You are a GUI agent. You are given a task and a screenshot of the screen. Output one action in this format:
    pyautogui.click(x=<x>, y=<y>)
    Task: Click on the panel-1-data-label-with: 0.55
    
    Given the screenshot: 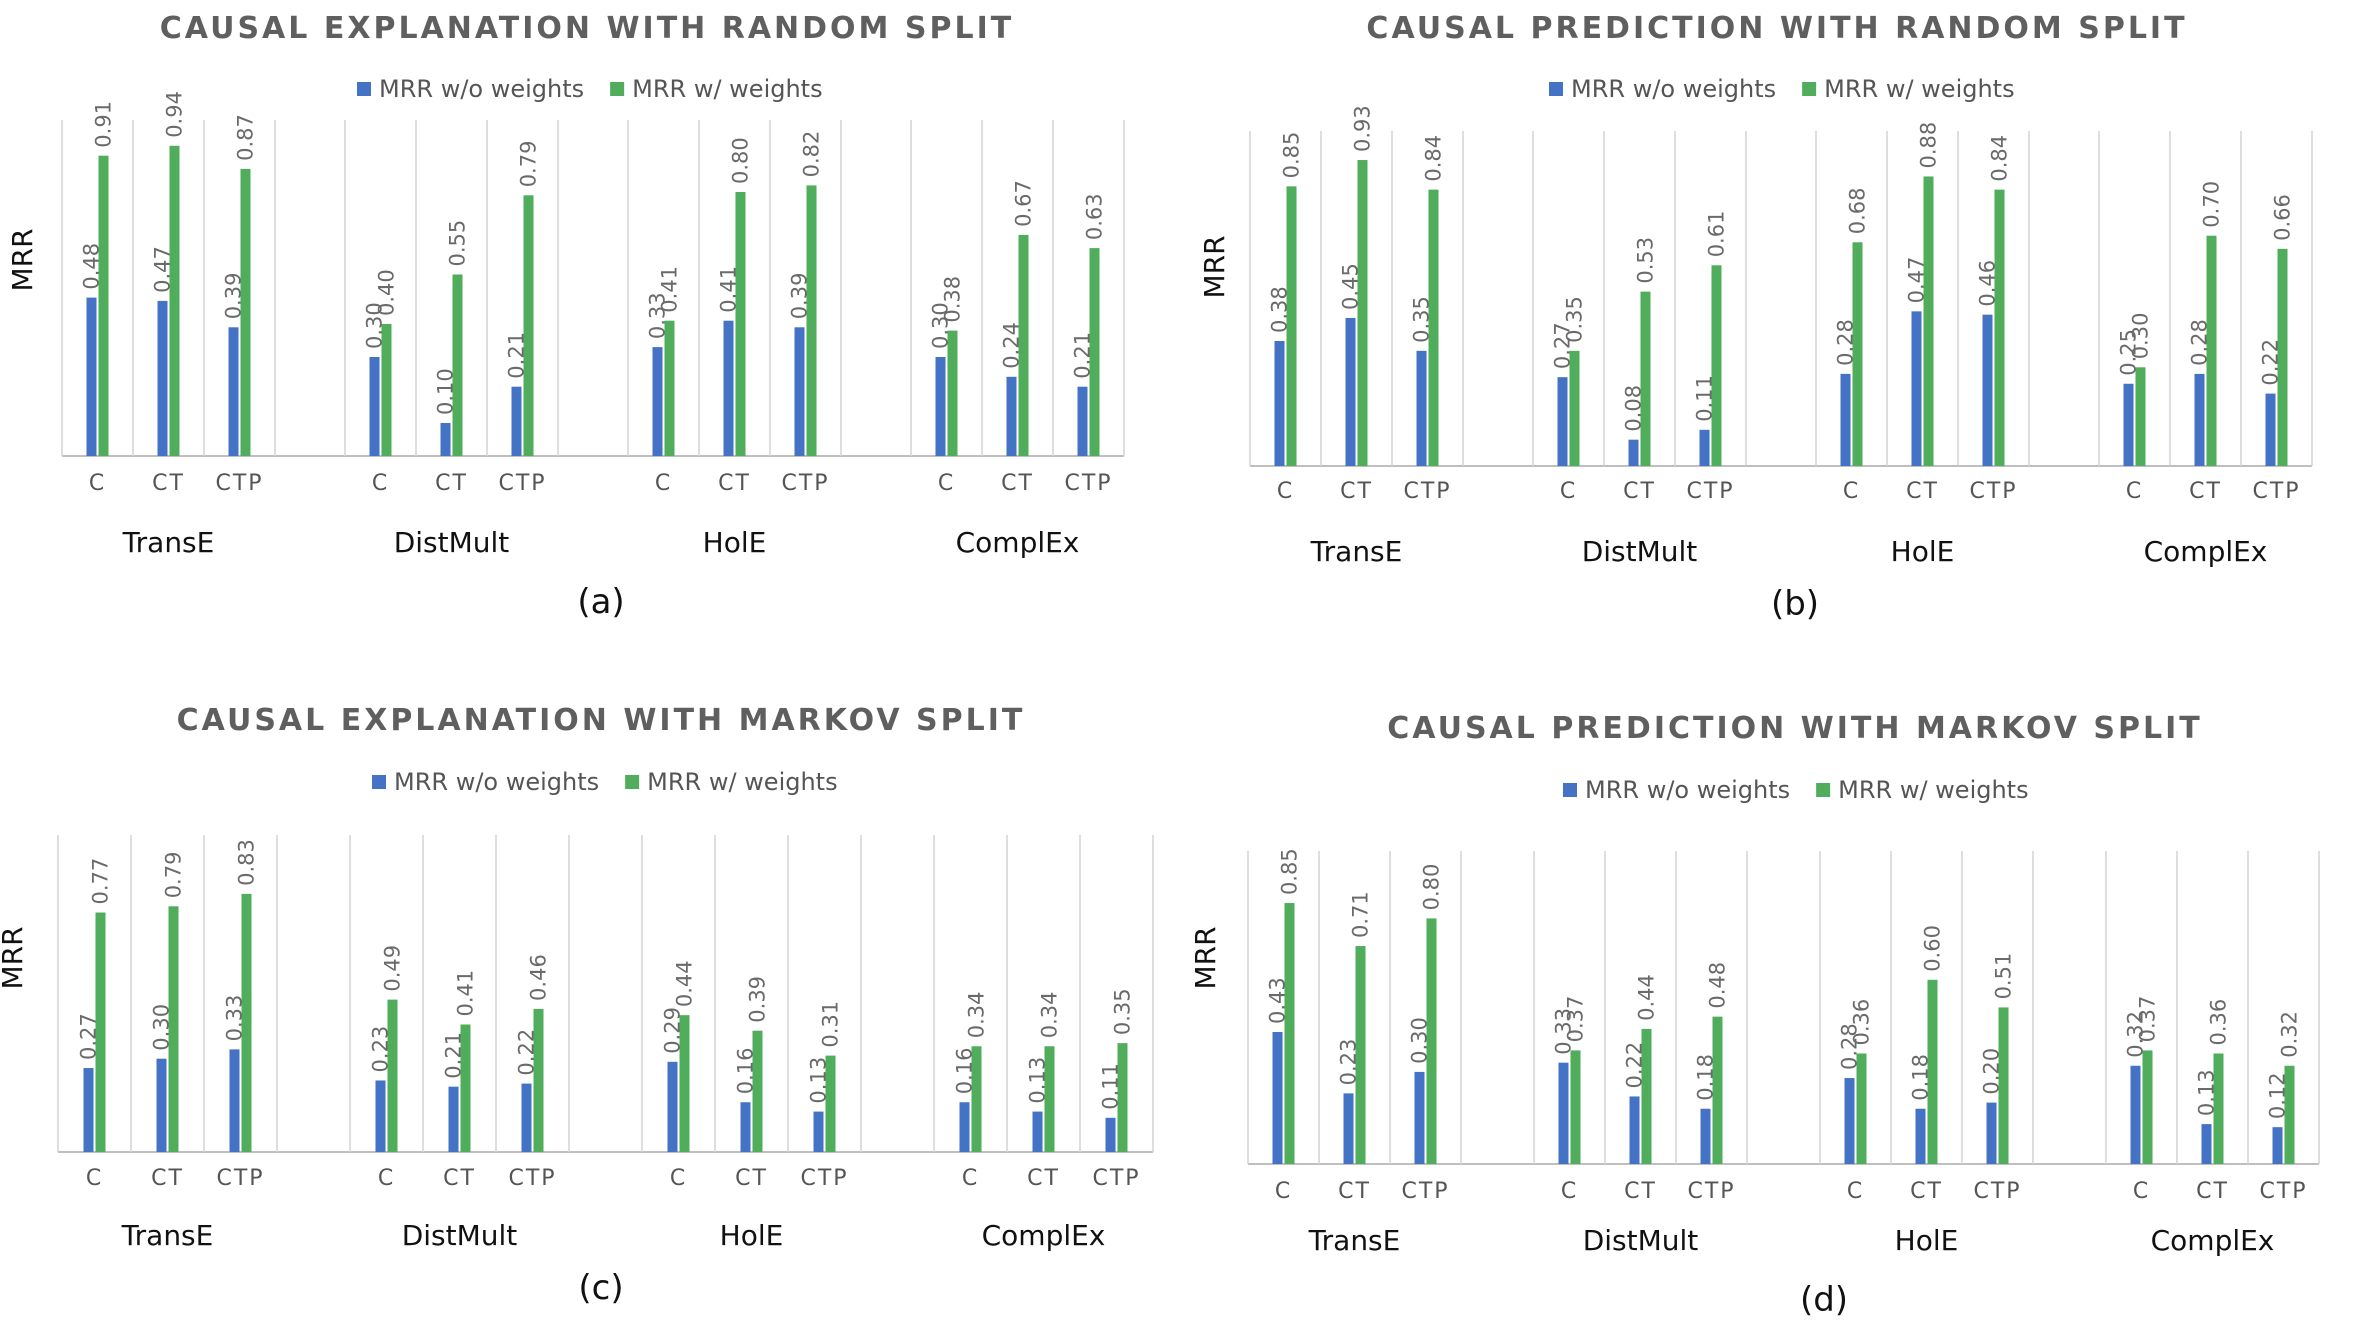 What is the action you would take?
    pyautogui.click(x=458, y=243)
    